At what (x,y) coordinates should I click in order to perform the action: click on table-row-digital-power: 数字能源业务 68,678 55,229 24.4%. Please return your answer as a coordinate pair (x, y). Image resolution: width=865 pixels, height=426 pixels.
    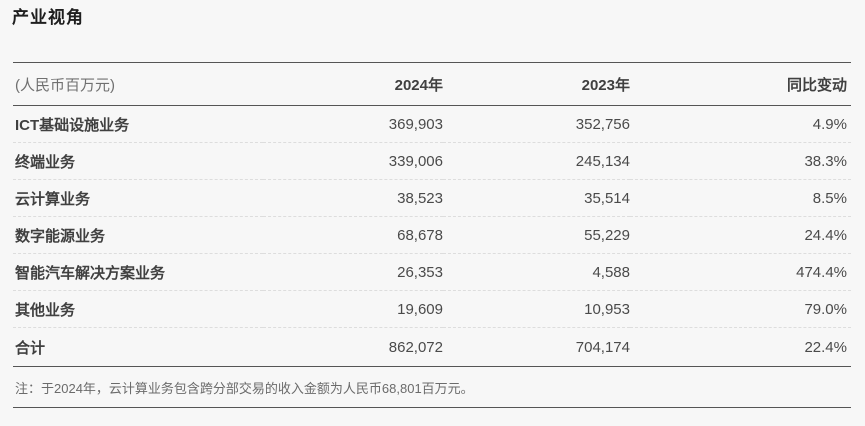
    Looking at the image, I should click on (432, 235).